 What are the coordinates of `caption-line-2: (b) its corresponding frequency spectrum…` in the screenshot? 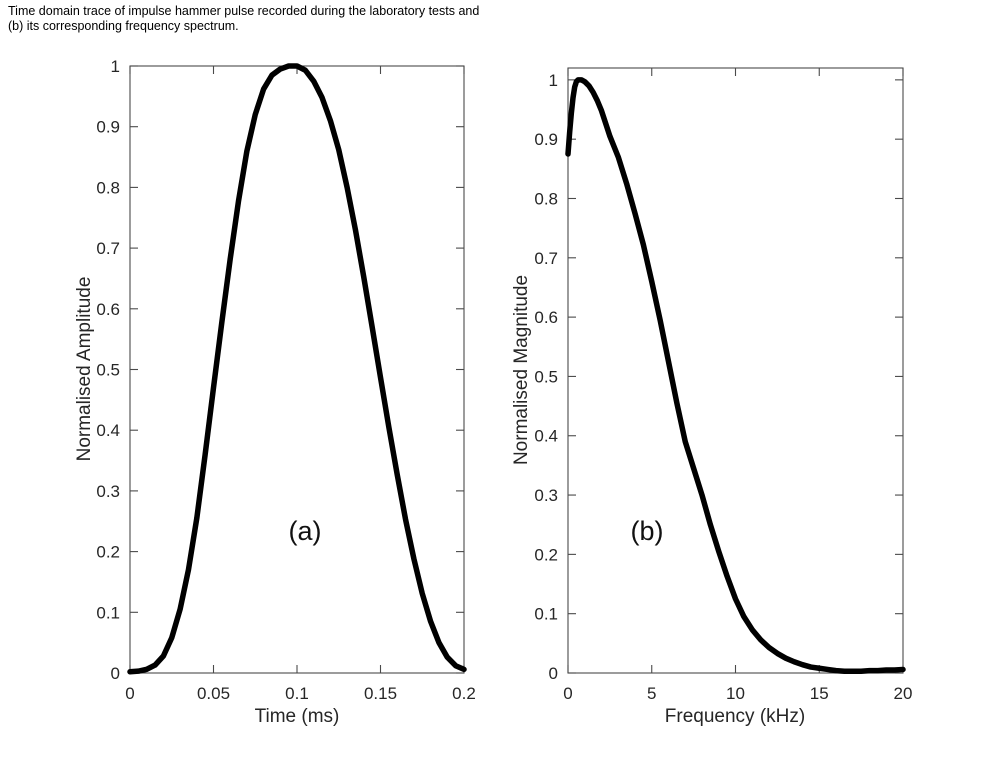 It's located at (123, 26).